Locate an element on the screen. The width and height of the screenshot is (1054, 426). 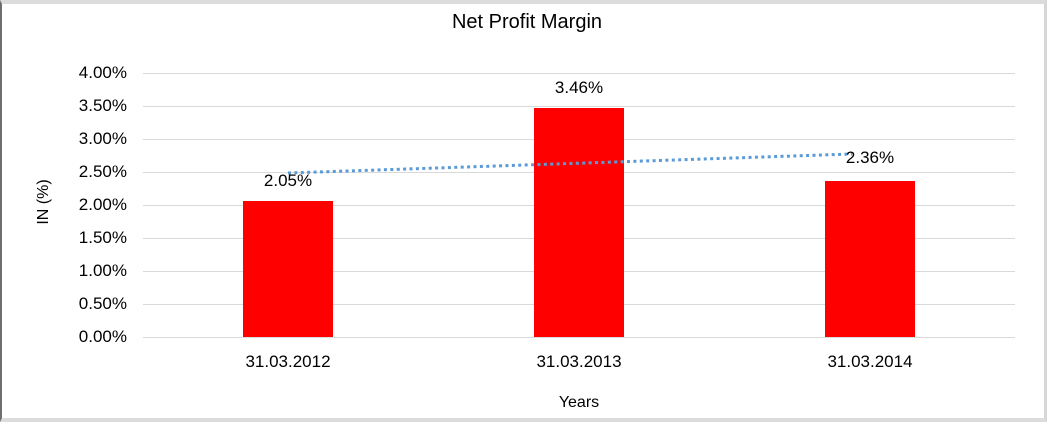
x-tick-label-2012: 31.03.2012 is located at coordinates (288, 361).